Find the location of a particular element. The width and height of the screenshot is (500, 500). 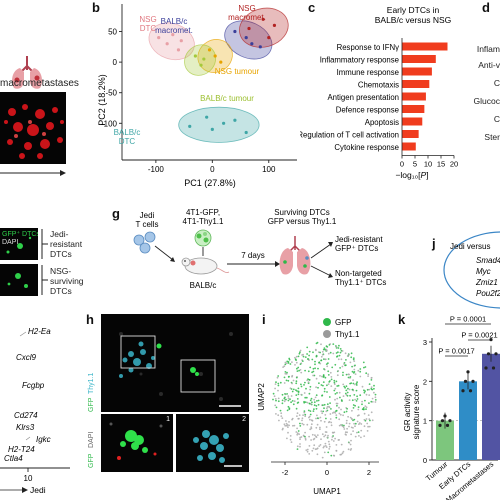

panel-h-label: h is located at coordinates (90, 319).